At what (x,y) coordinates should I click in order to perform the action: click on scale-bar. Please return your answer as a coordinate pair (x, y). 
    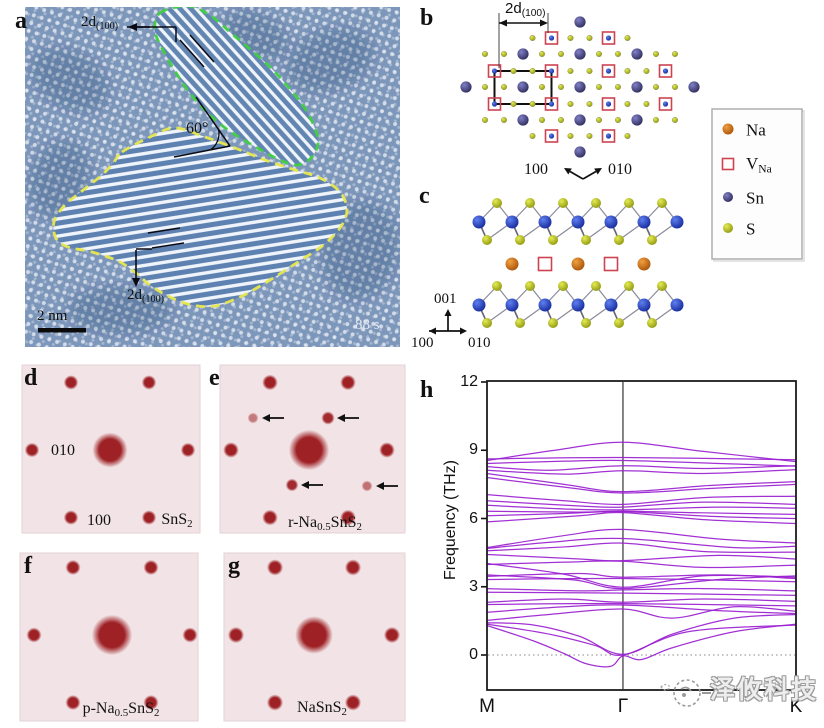
    Looking at the image, I should click on (62, 330).